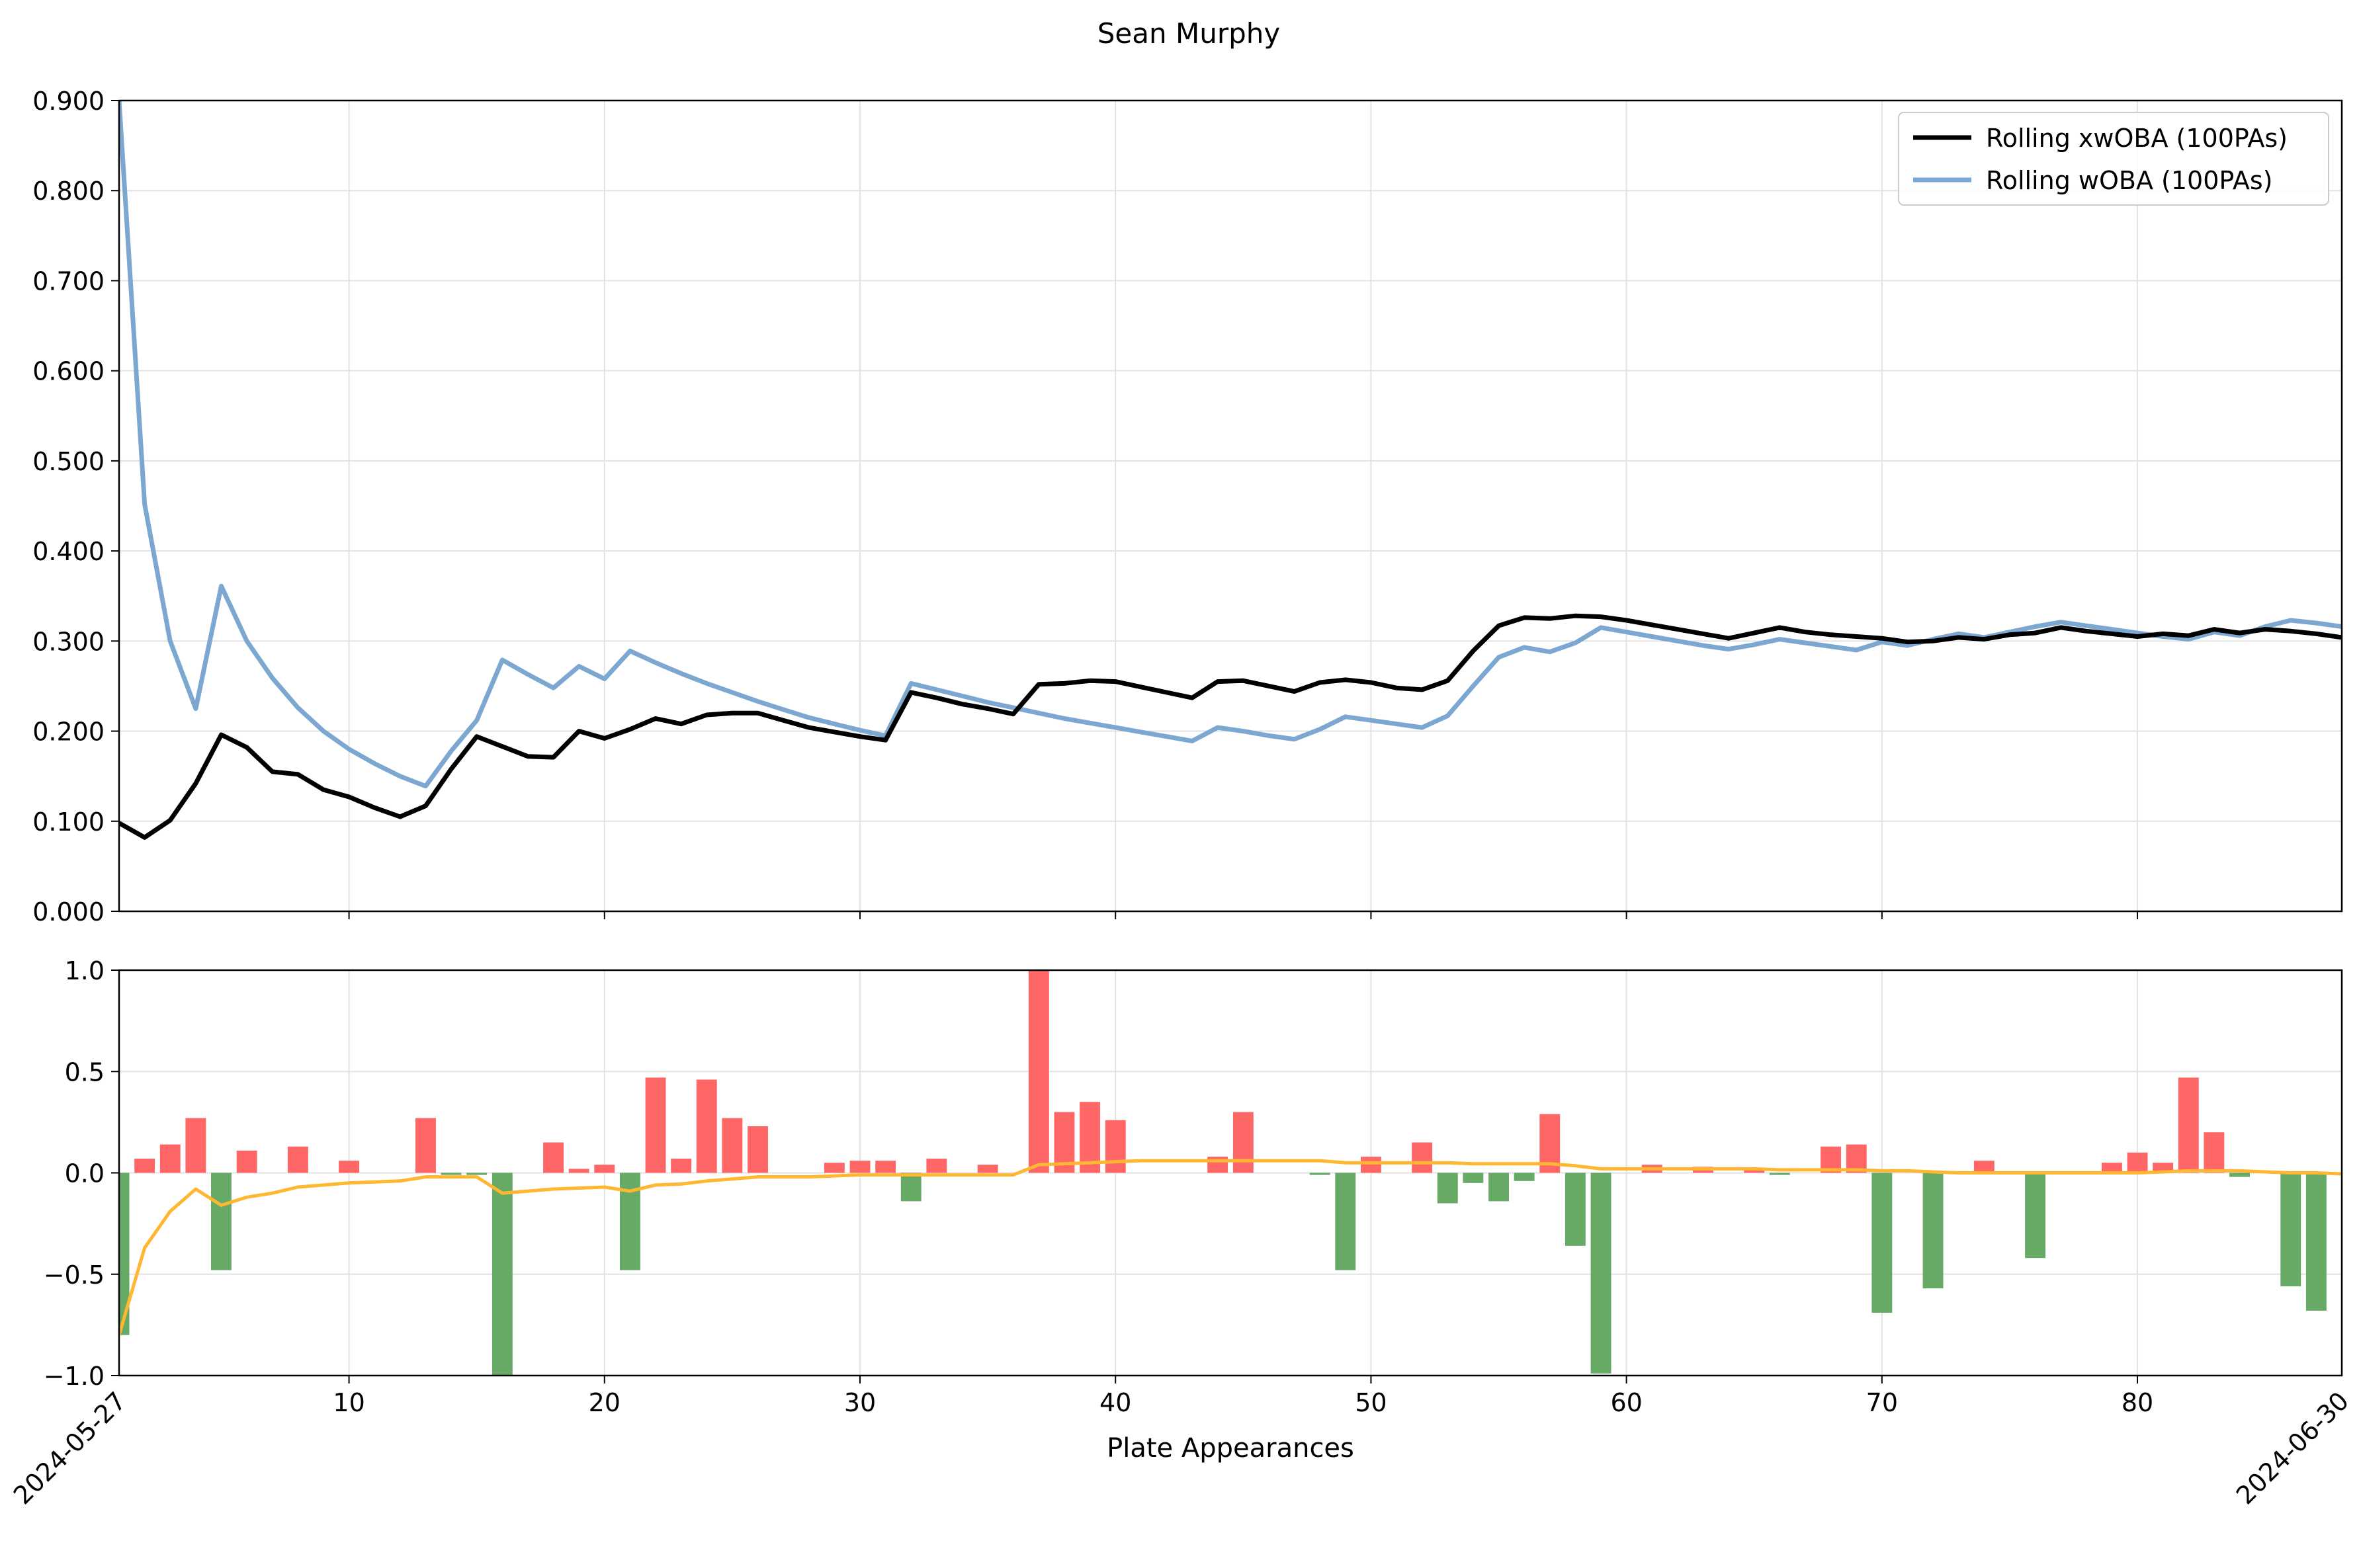 This screenshot has width=2361, height=1568. I want to click on top-y-tick-label: 0.300, so click(68, 641).